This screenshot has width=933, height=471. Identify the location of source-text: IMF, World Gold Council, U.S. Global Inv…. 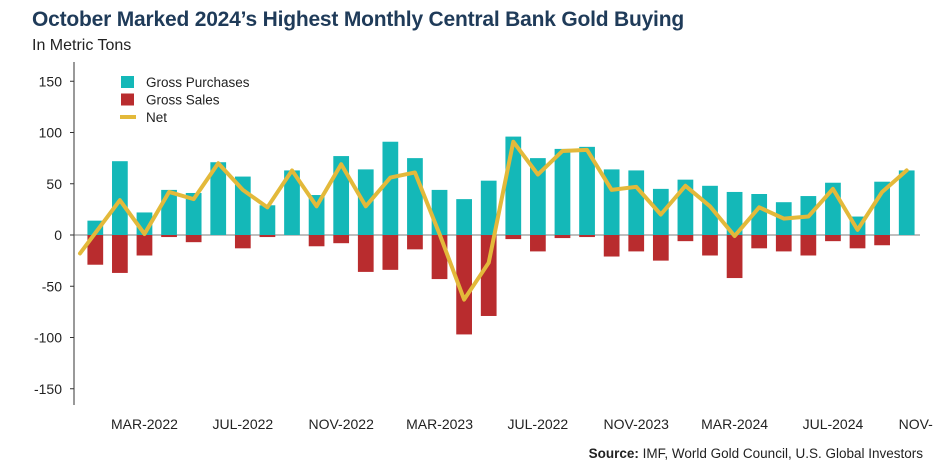
(780, 453).